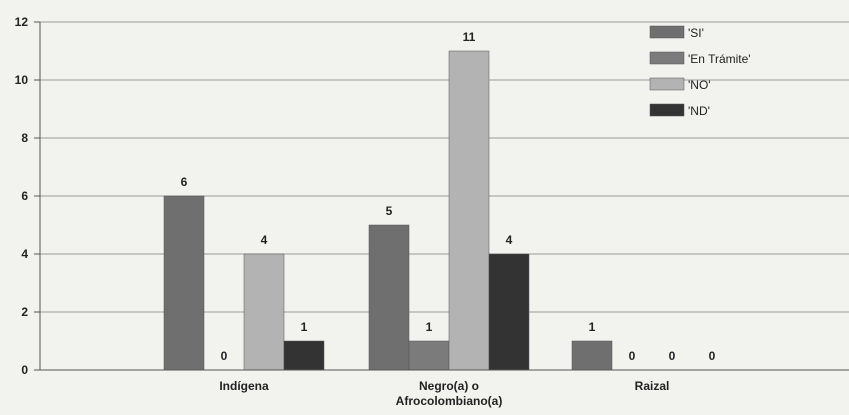 The width and height of the screenshot is (849, 415). I want to click on legend-label: 'NO', so click(699, 85).